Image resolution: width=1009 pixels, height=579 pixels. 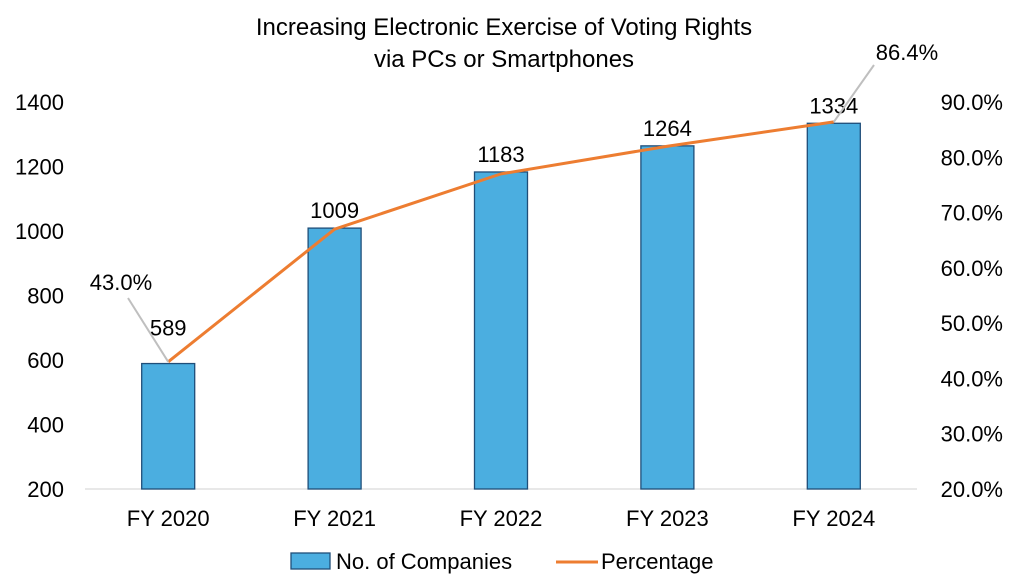 What do you see at coordinates (121, 282) in the screenshot?
I see `percentage-value-label: 43.0%` at bounding box center [121, 282].